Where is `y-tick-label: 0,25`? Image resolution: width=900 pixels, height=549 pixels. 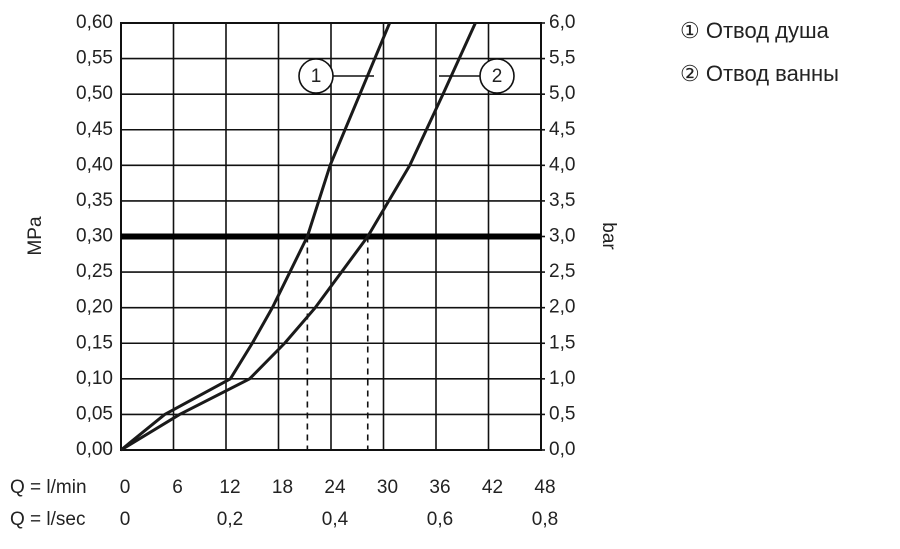
y-tick-label: 0,25 is located at coordinates (94, 271).